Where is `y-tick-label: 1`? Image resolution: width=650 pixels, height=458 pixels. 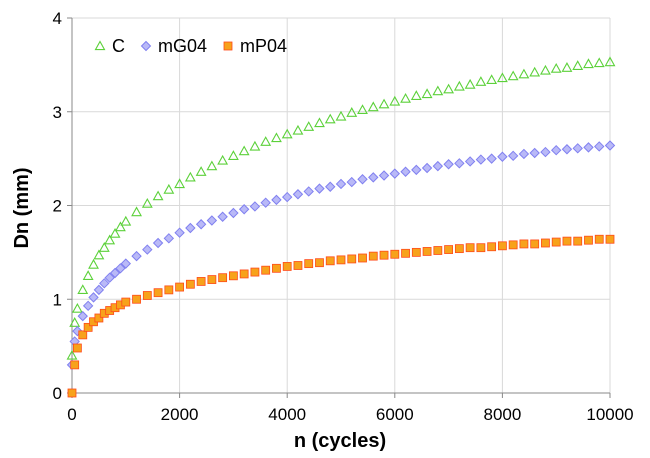 y-tick-label: 1 is located at coordinates (57, 299).